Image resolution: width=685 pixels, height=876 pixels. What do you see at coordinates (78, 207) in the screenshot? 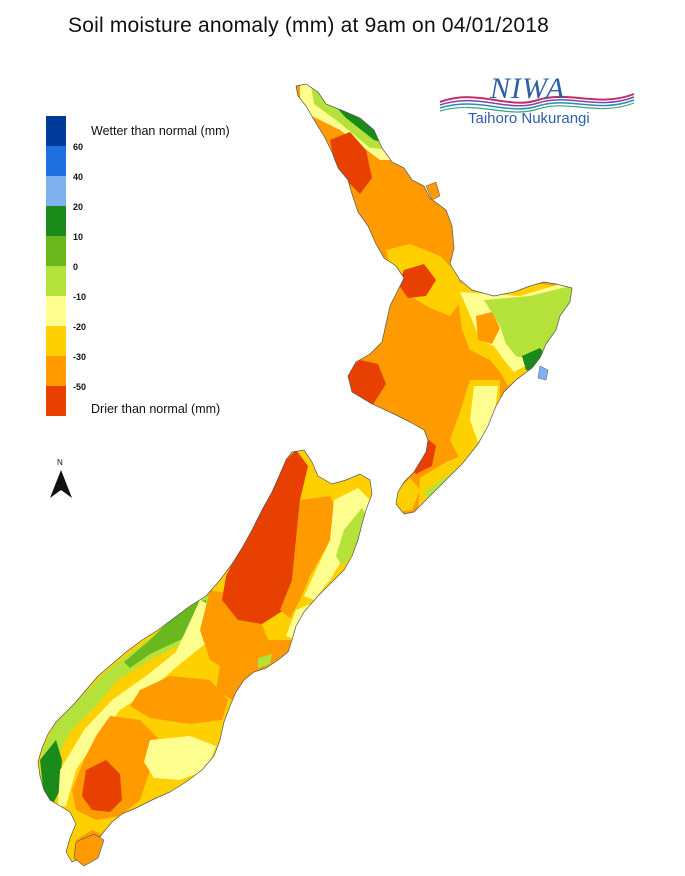
I see `legend-tick: 20` at bounding box center [78, 207].